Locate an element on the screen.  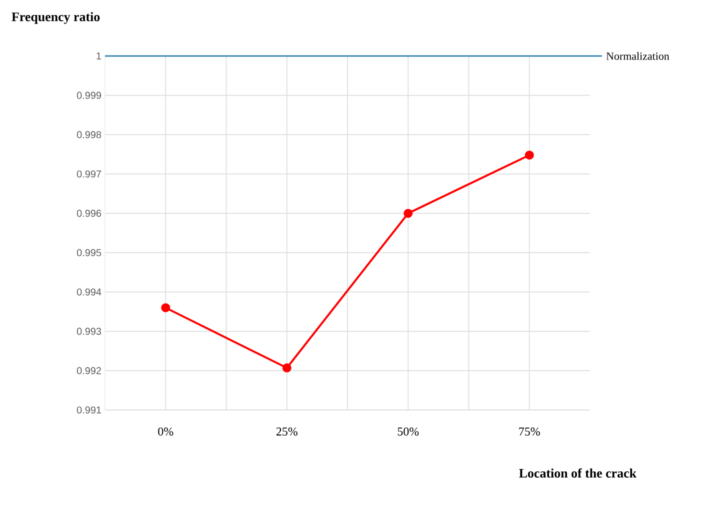
y-tick-label: 0.993 is located at coordinates (89, 331).